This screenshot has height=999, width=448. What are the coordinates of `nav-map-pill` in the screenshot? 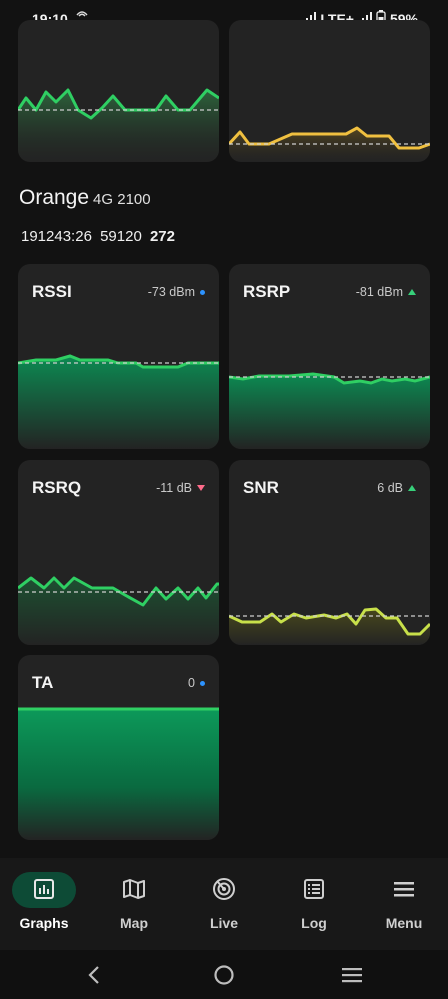 It's located at (134, 890).